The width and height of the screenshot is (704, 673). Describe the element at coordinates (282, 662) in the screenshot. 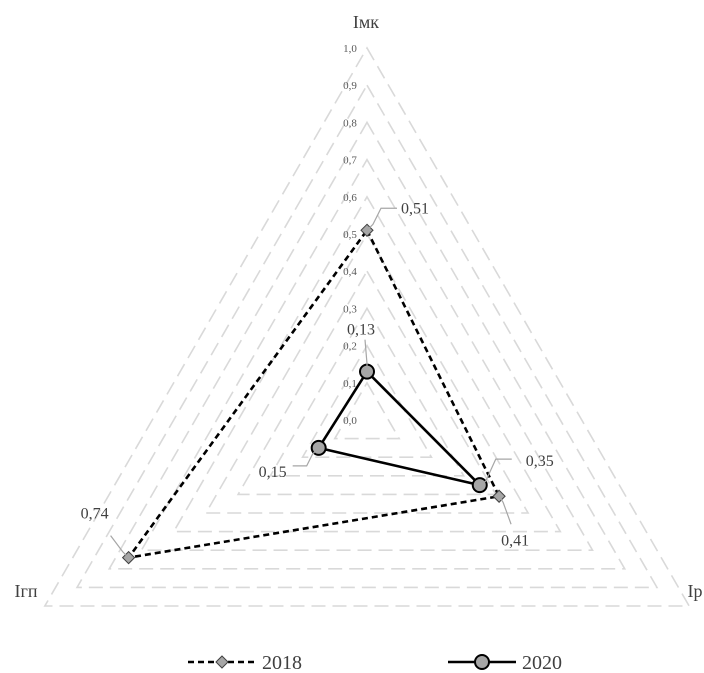

I see `legend-label: 2018` at that location.